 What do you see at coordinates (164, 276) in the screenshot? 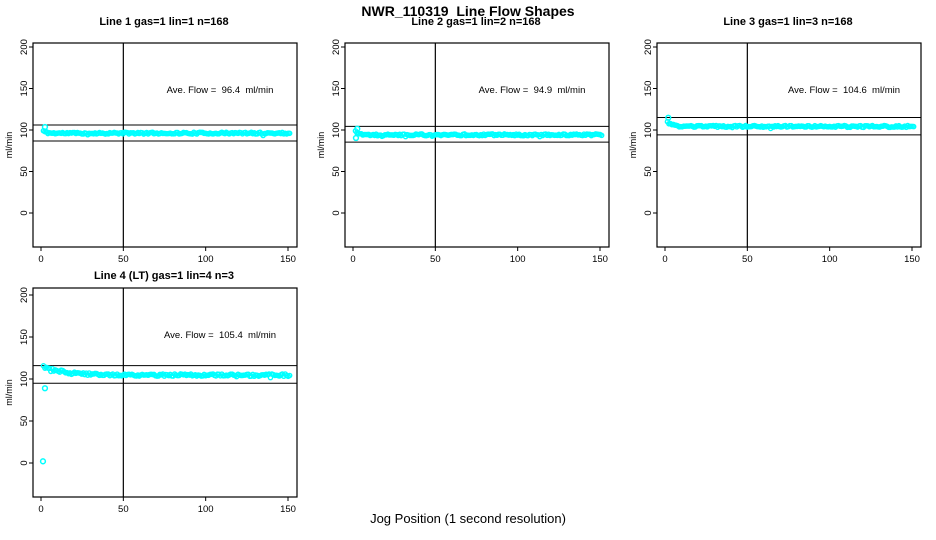
I see `panel-title-line-4: Line 4 (LT) gas=1 lin=4 n=3` at bounding box center [164, 276].